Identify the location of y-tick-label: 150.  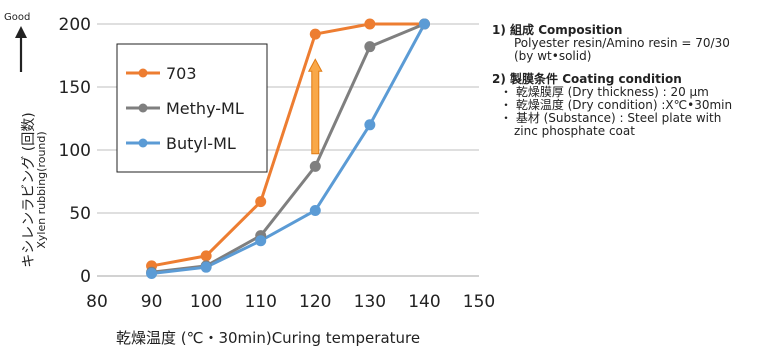
(75, 88).